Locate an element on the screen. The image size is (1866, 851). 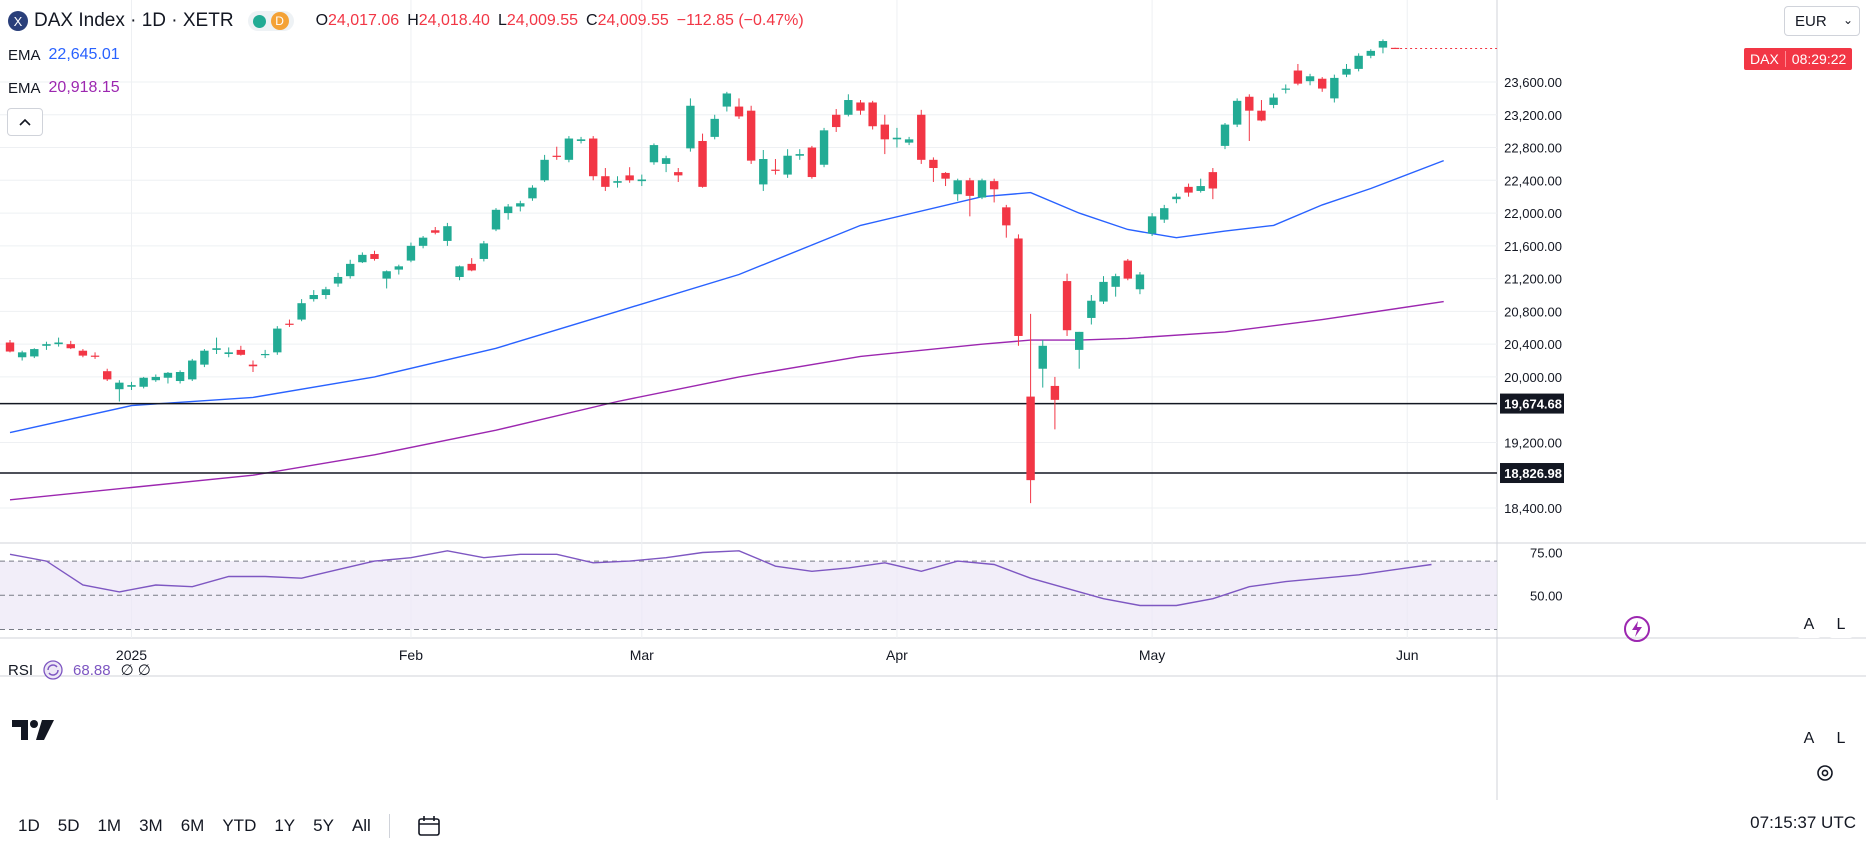
rsi-auto-scale-button: A is located at coordinates (1809, 739).